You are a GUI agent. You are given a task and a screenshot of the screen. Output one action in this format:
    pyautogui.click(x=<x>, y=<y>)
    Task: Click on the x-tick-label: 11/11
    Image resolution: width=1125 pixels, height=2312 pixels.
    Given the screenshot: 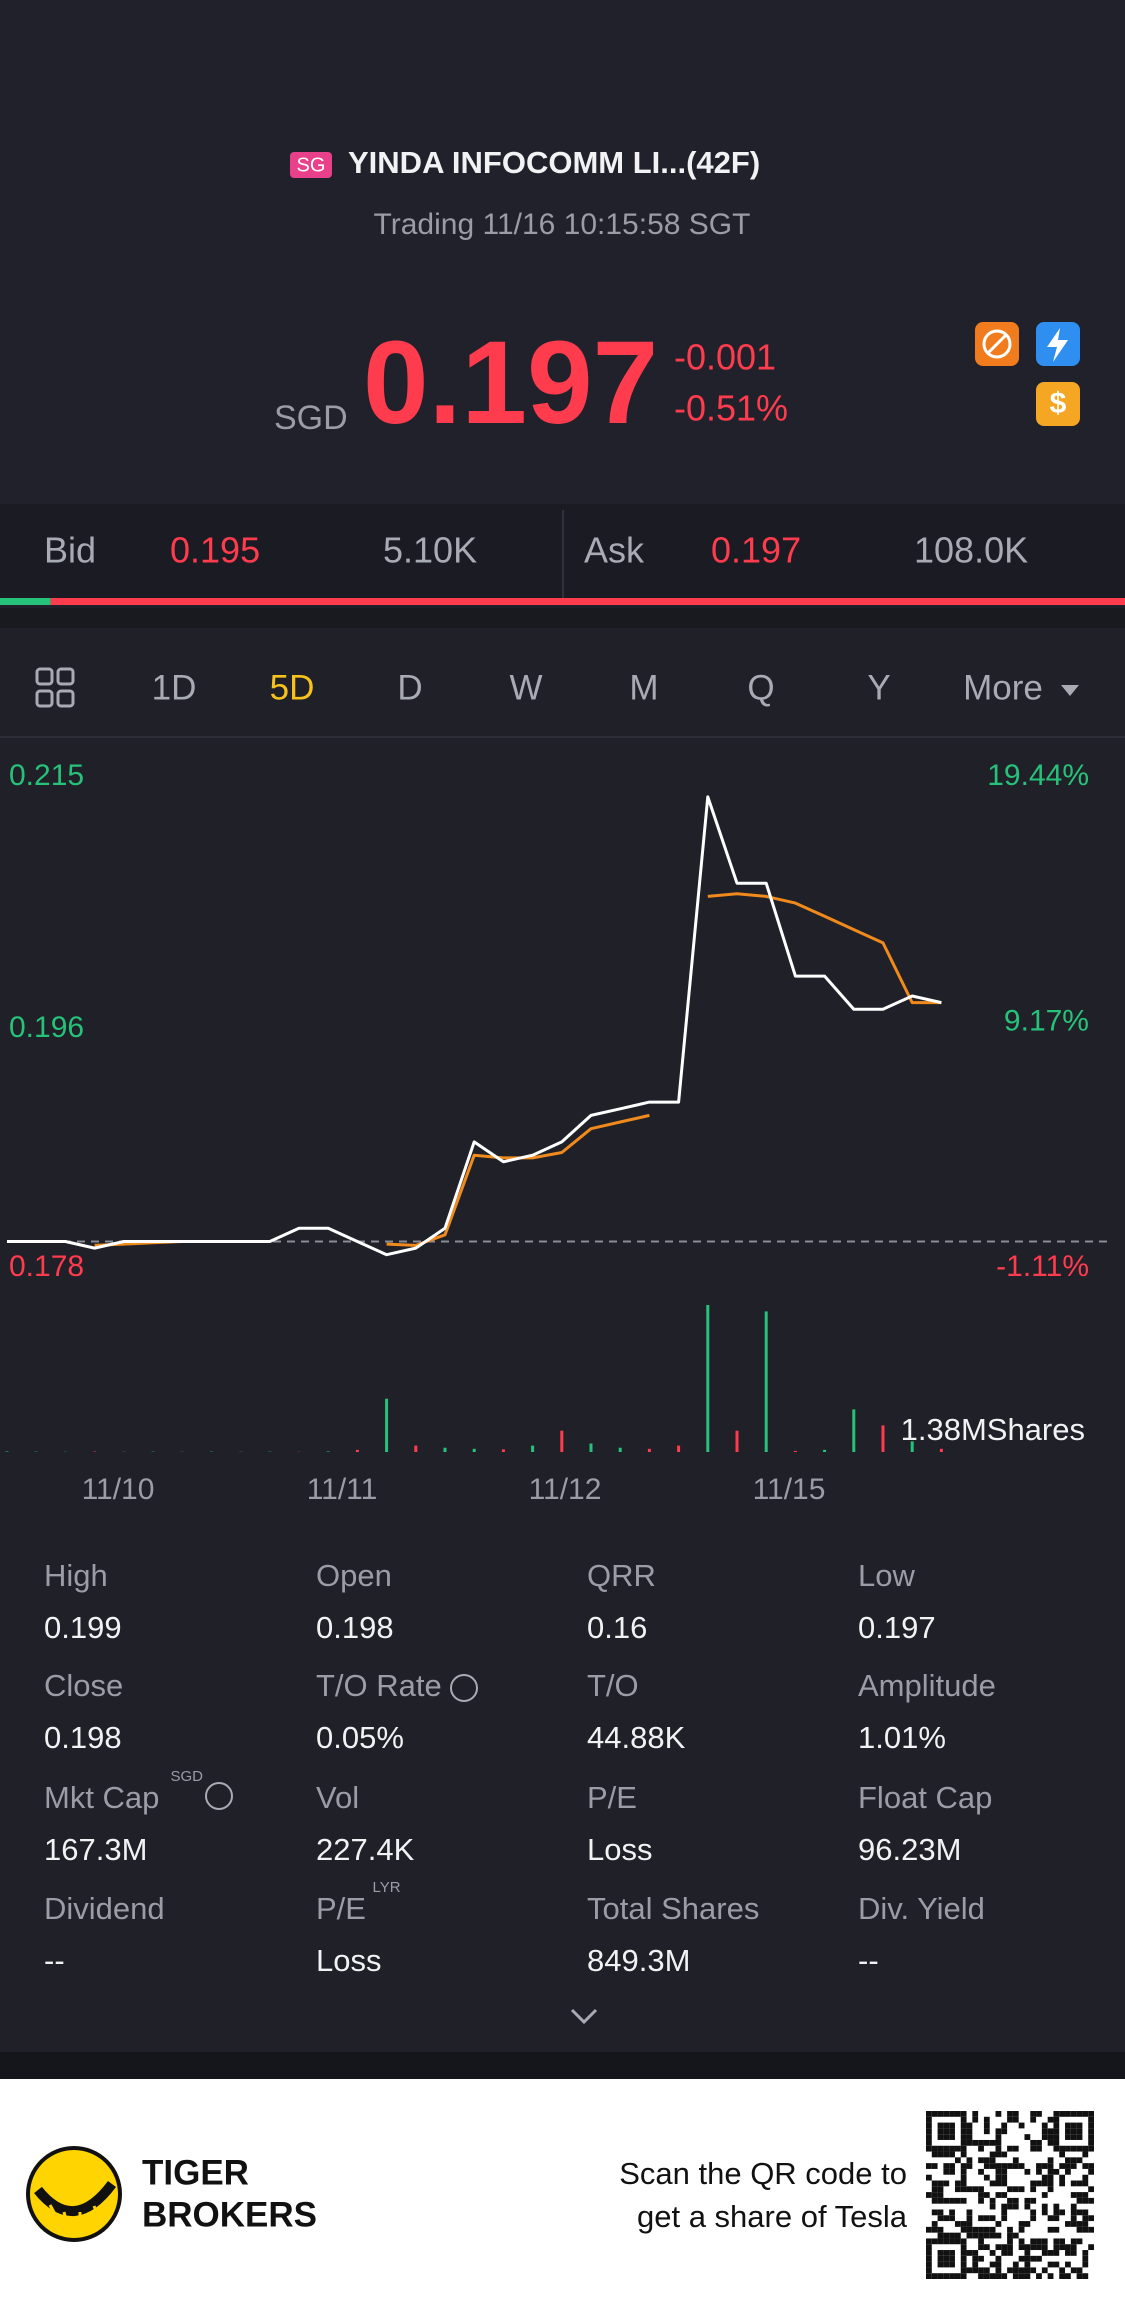 What is the action you would take?
    pyautogui.click(x=342, y=1489)
    